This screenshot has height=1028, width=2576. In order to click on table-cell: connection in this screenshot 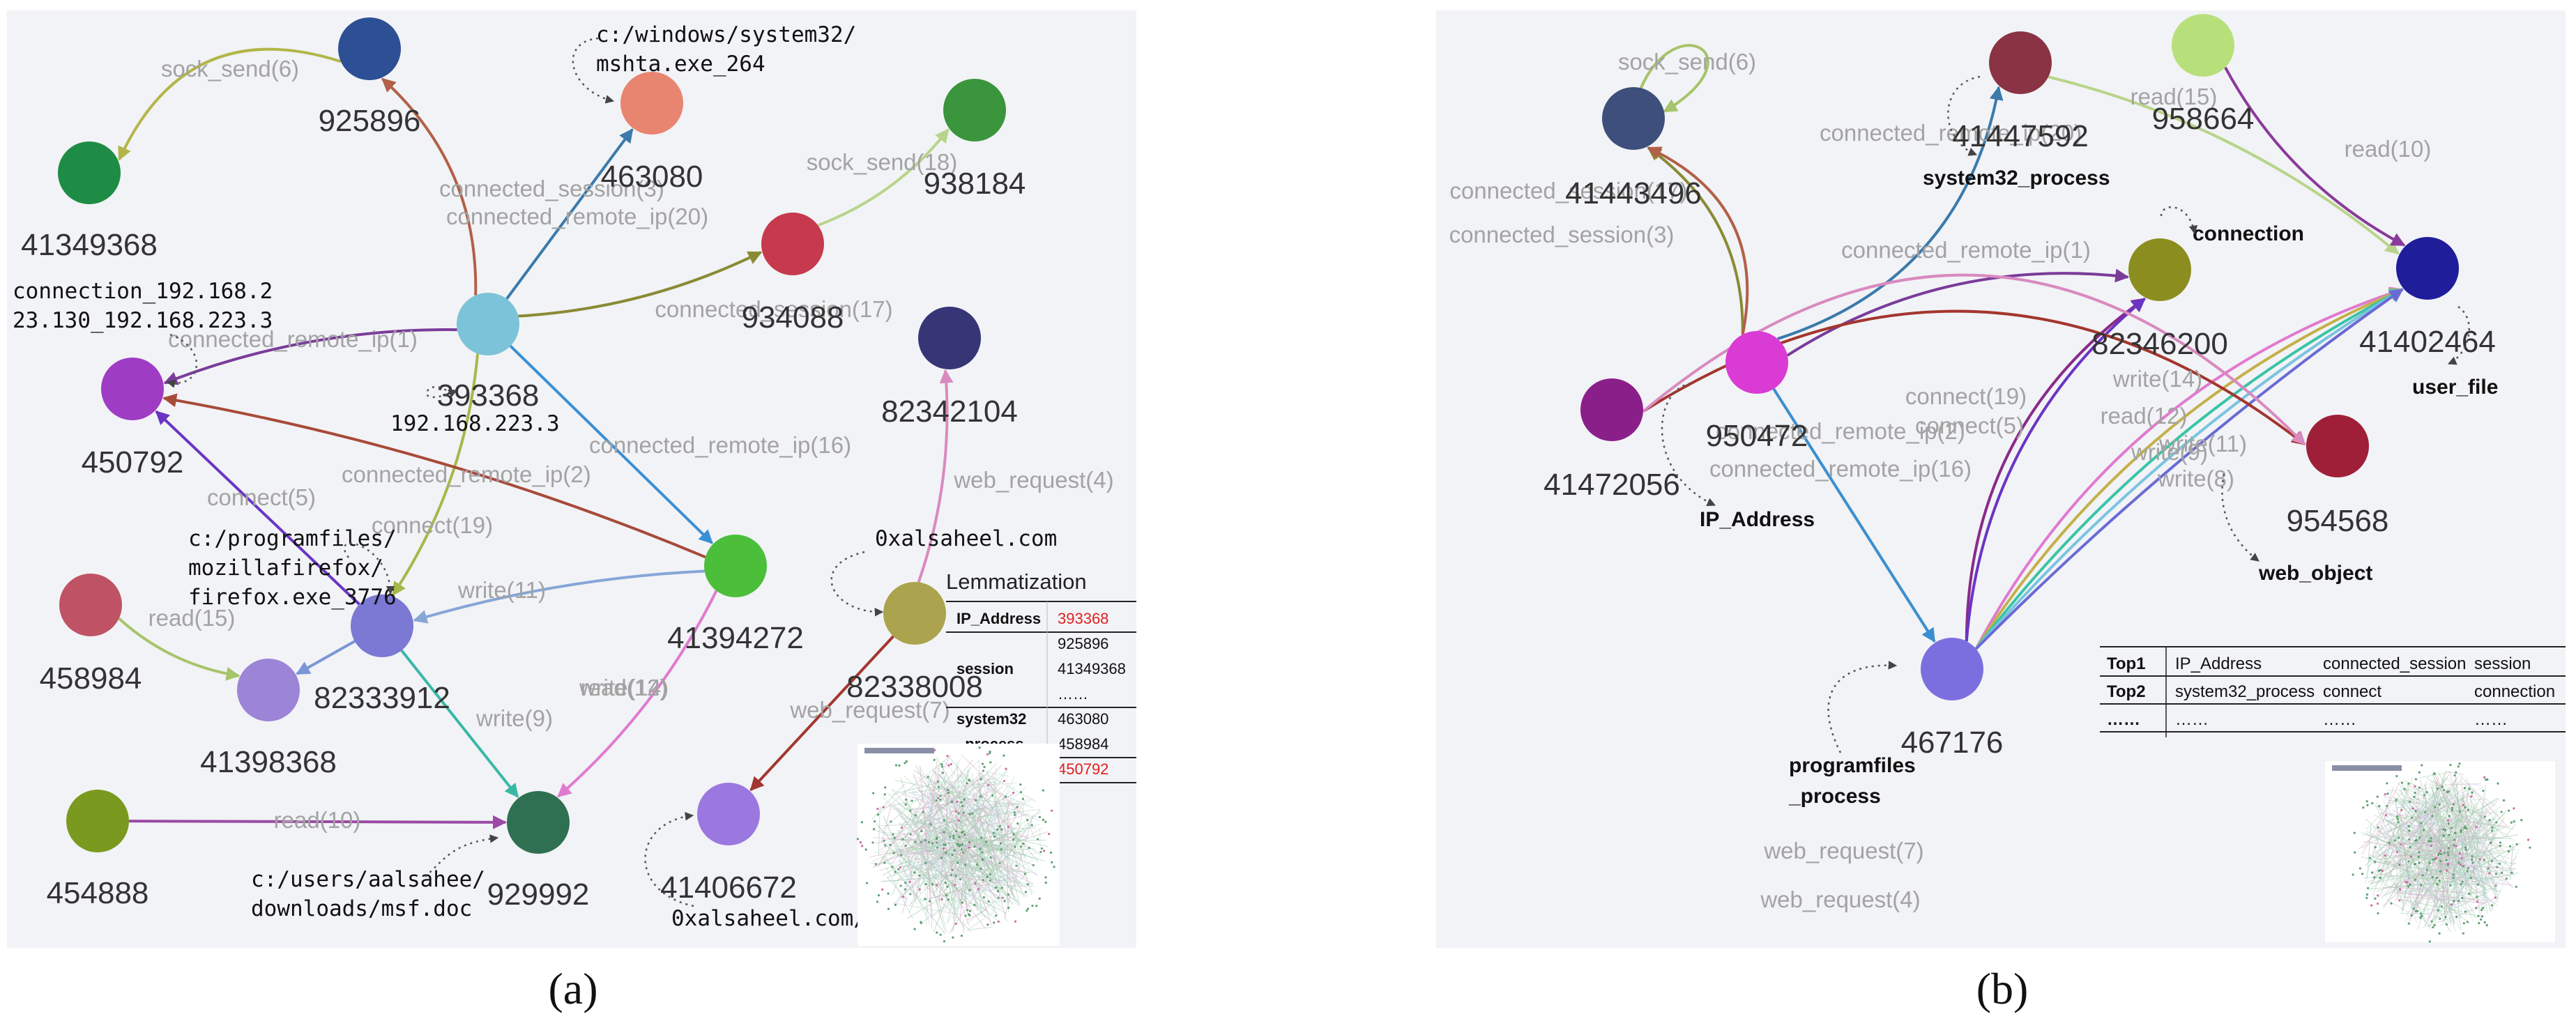, I will do `click(2514, 691)`.